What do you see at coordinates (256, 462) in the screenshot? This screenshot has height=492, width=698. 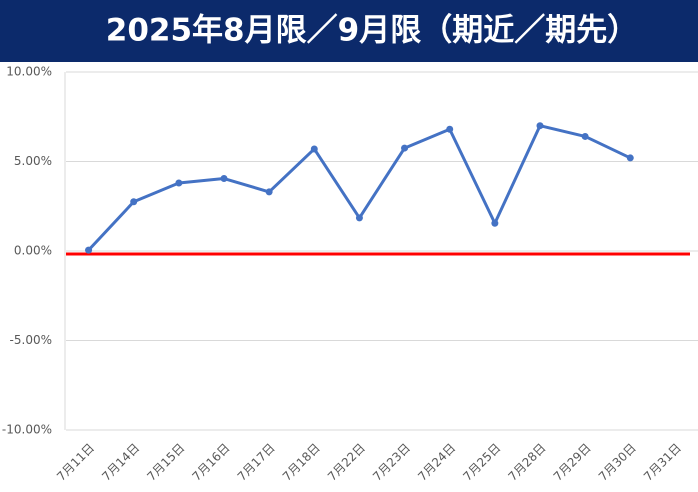 I see `x-tick-label: 7月17日` at bounding box center [256, 462].